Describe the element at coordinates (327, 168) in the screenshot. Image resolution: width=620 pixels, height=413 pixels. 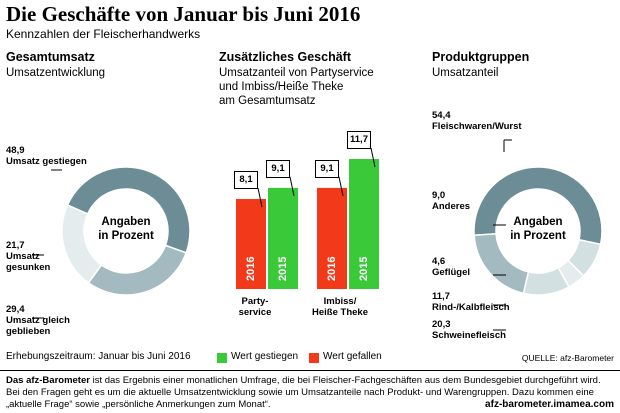
I see `bar-value-label-1-2016: 9,1` at that location.